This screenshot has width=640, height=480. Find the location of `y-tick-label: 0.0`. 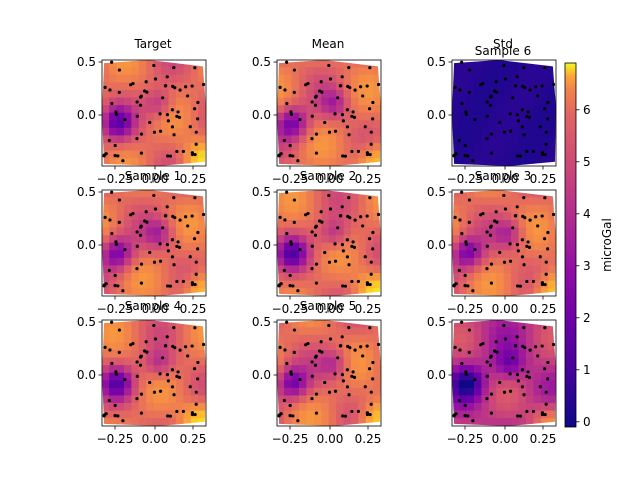

y-tick-label: 0.0 is located at coordinates (436, 245).